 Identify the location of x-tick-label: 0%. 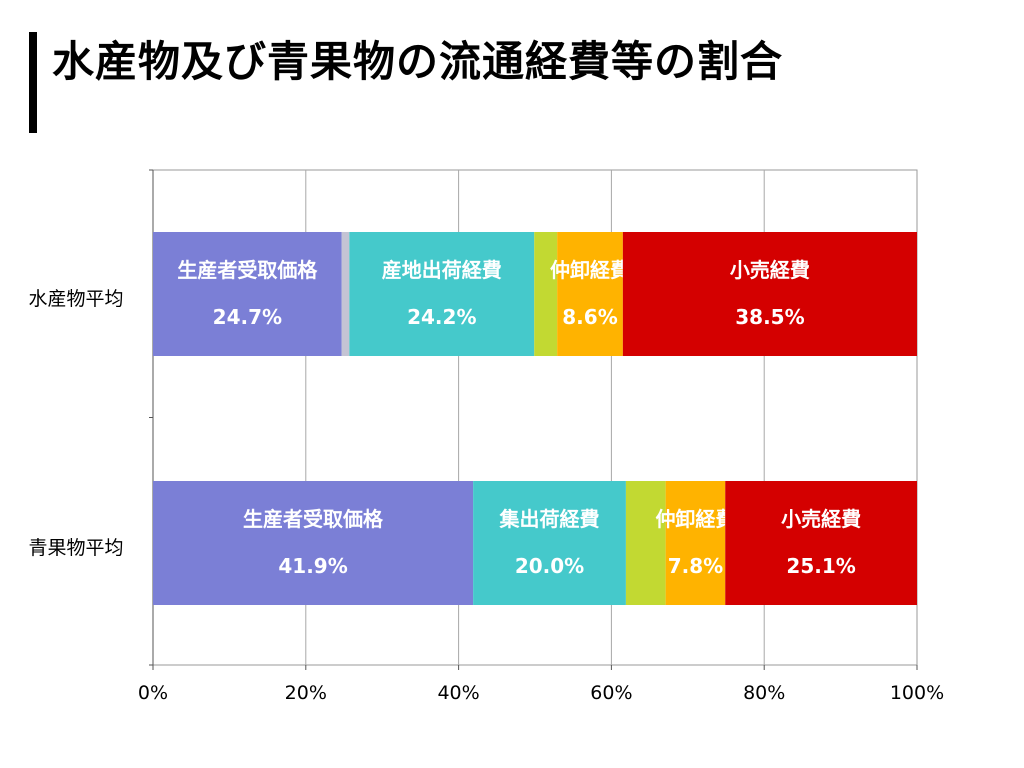
(153, 693).